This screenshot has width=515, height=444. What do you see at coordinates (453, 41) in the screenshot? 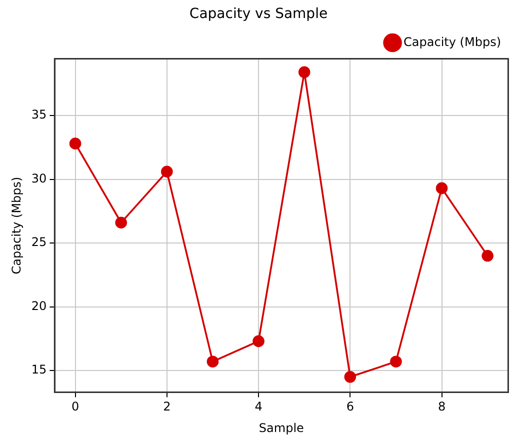
I see `legend-label: Capacity (Mbps)` at bounding box center [453, 41].